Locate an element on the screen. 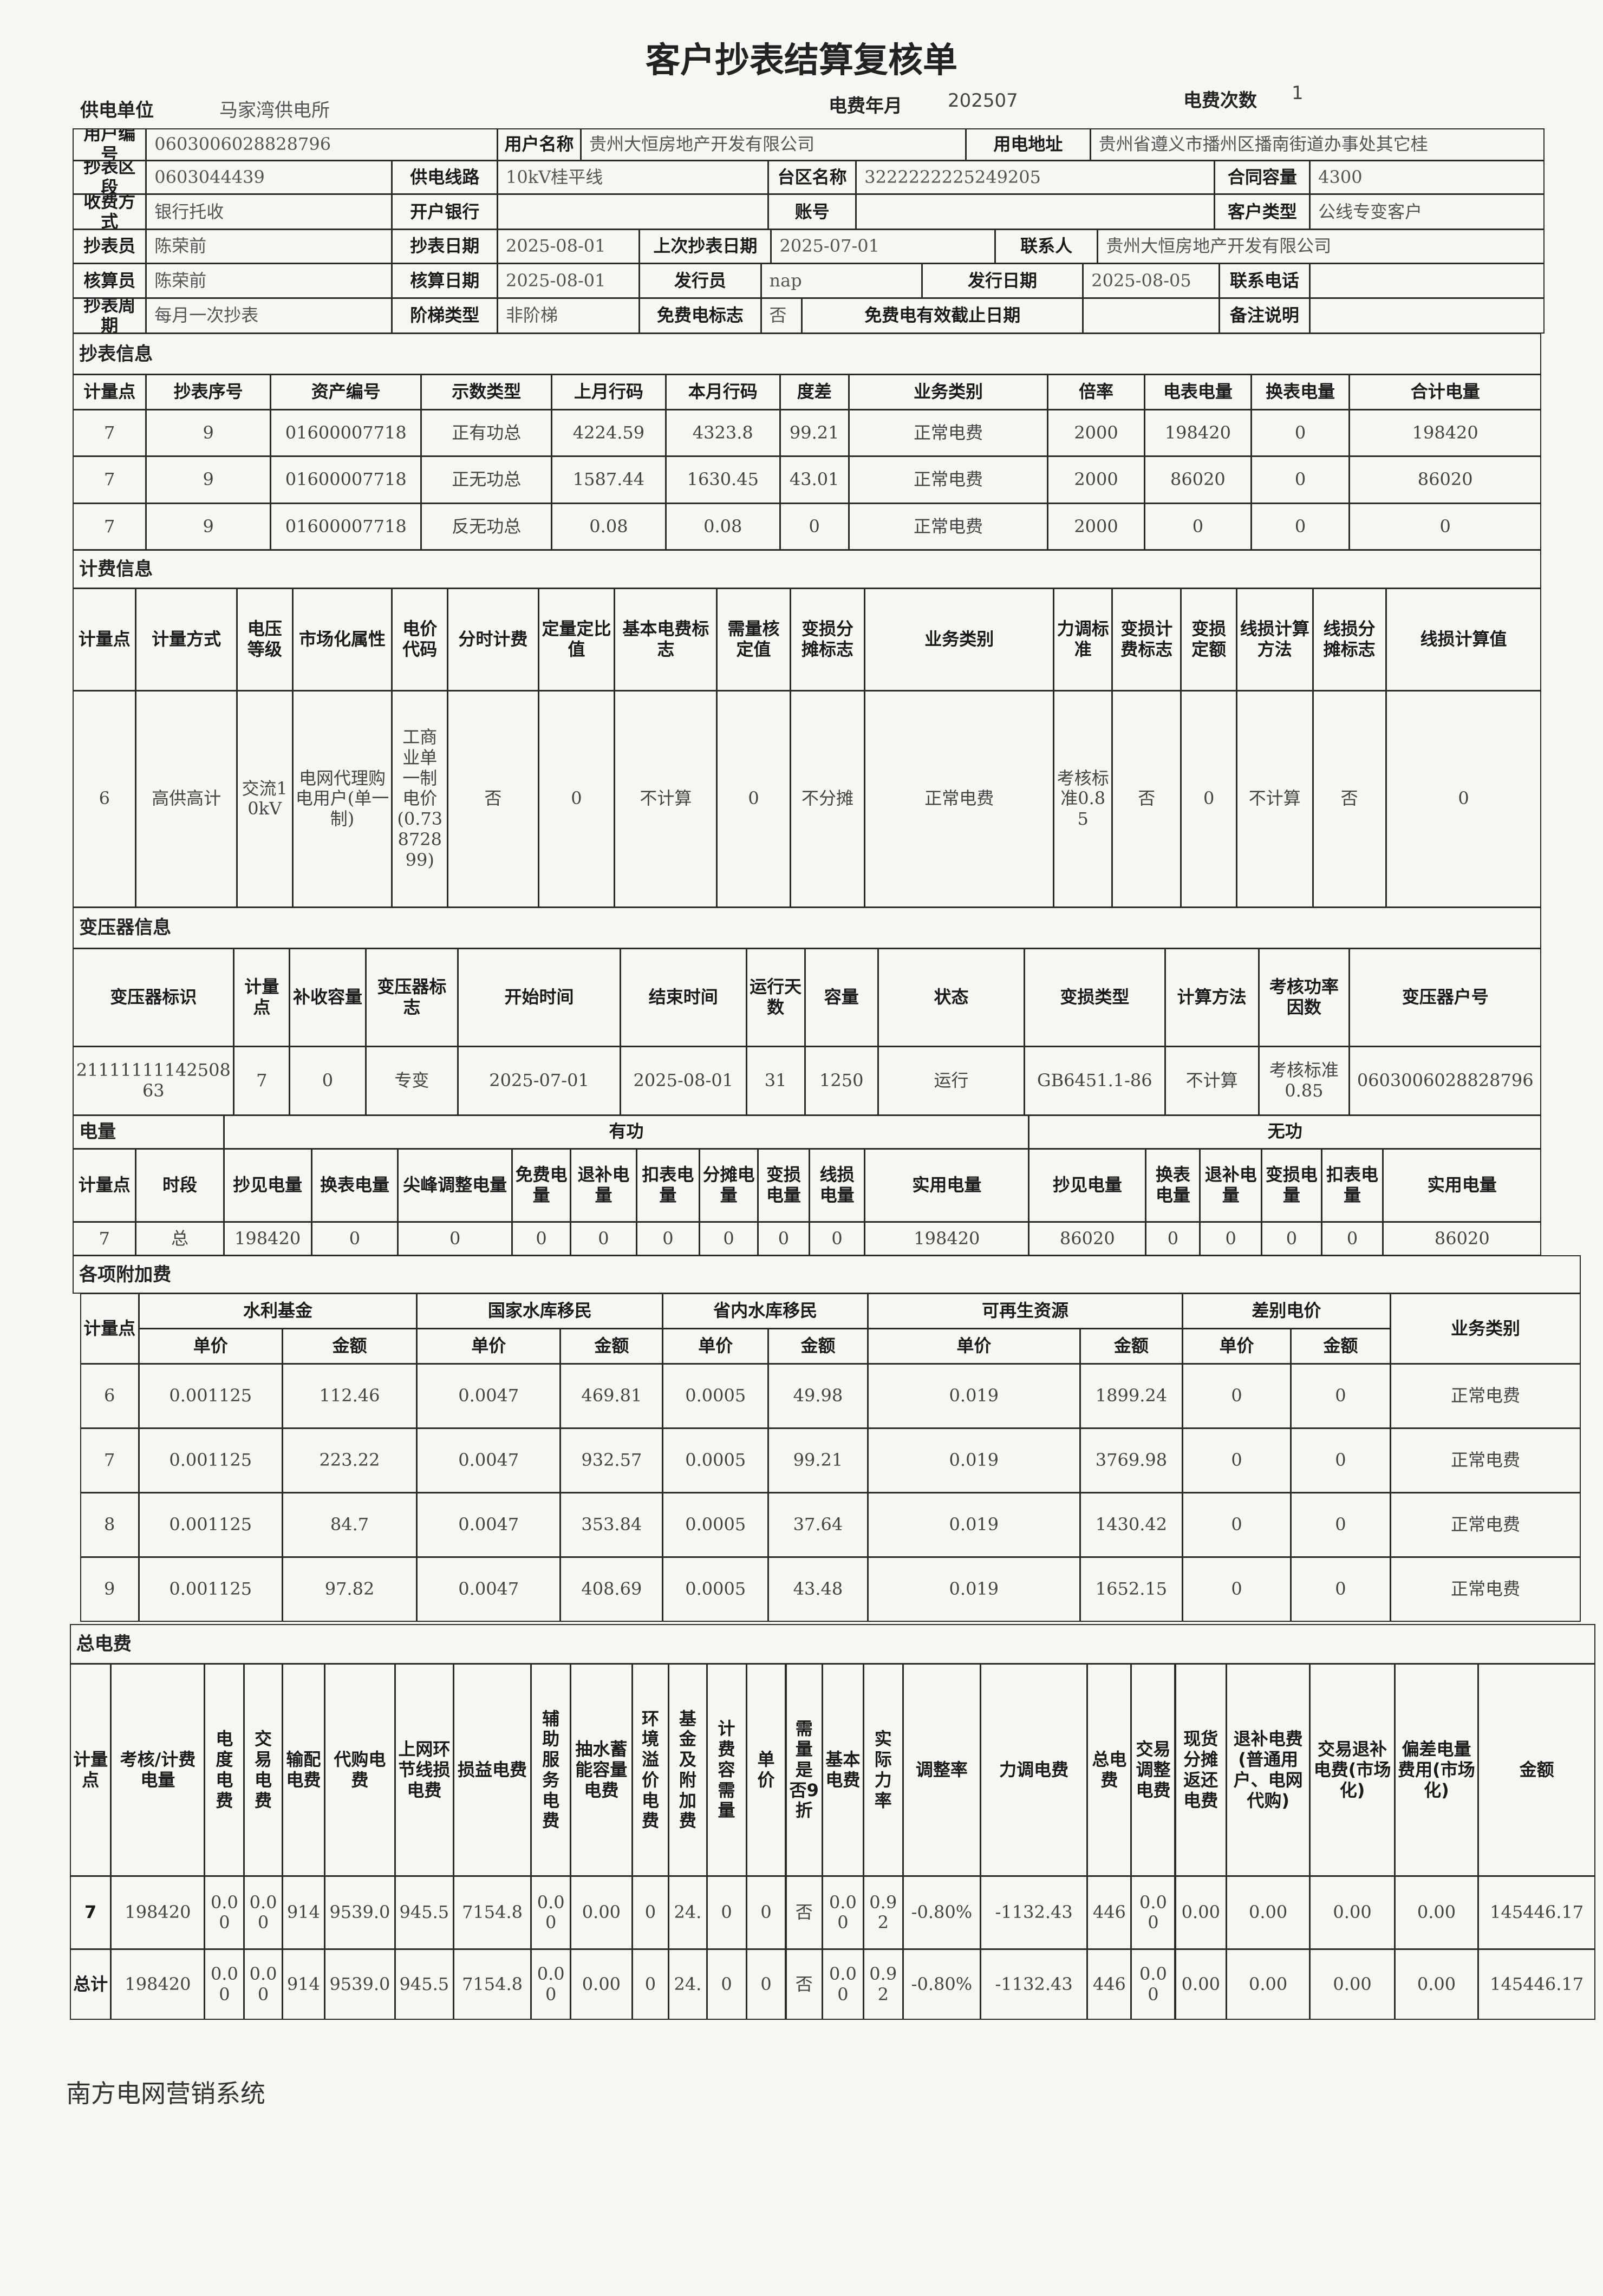  data-cell: 0.019 is located at coordinates (974, 1524).